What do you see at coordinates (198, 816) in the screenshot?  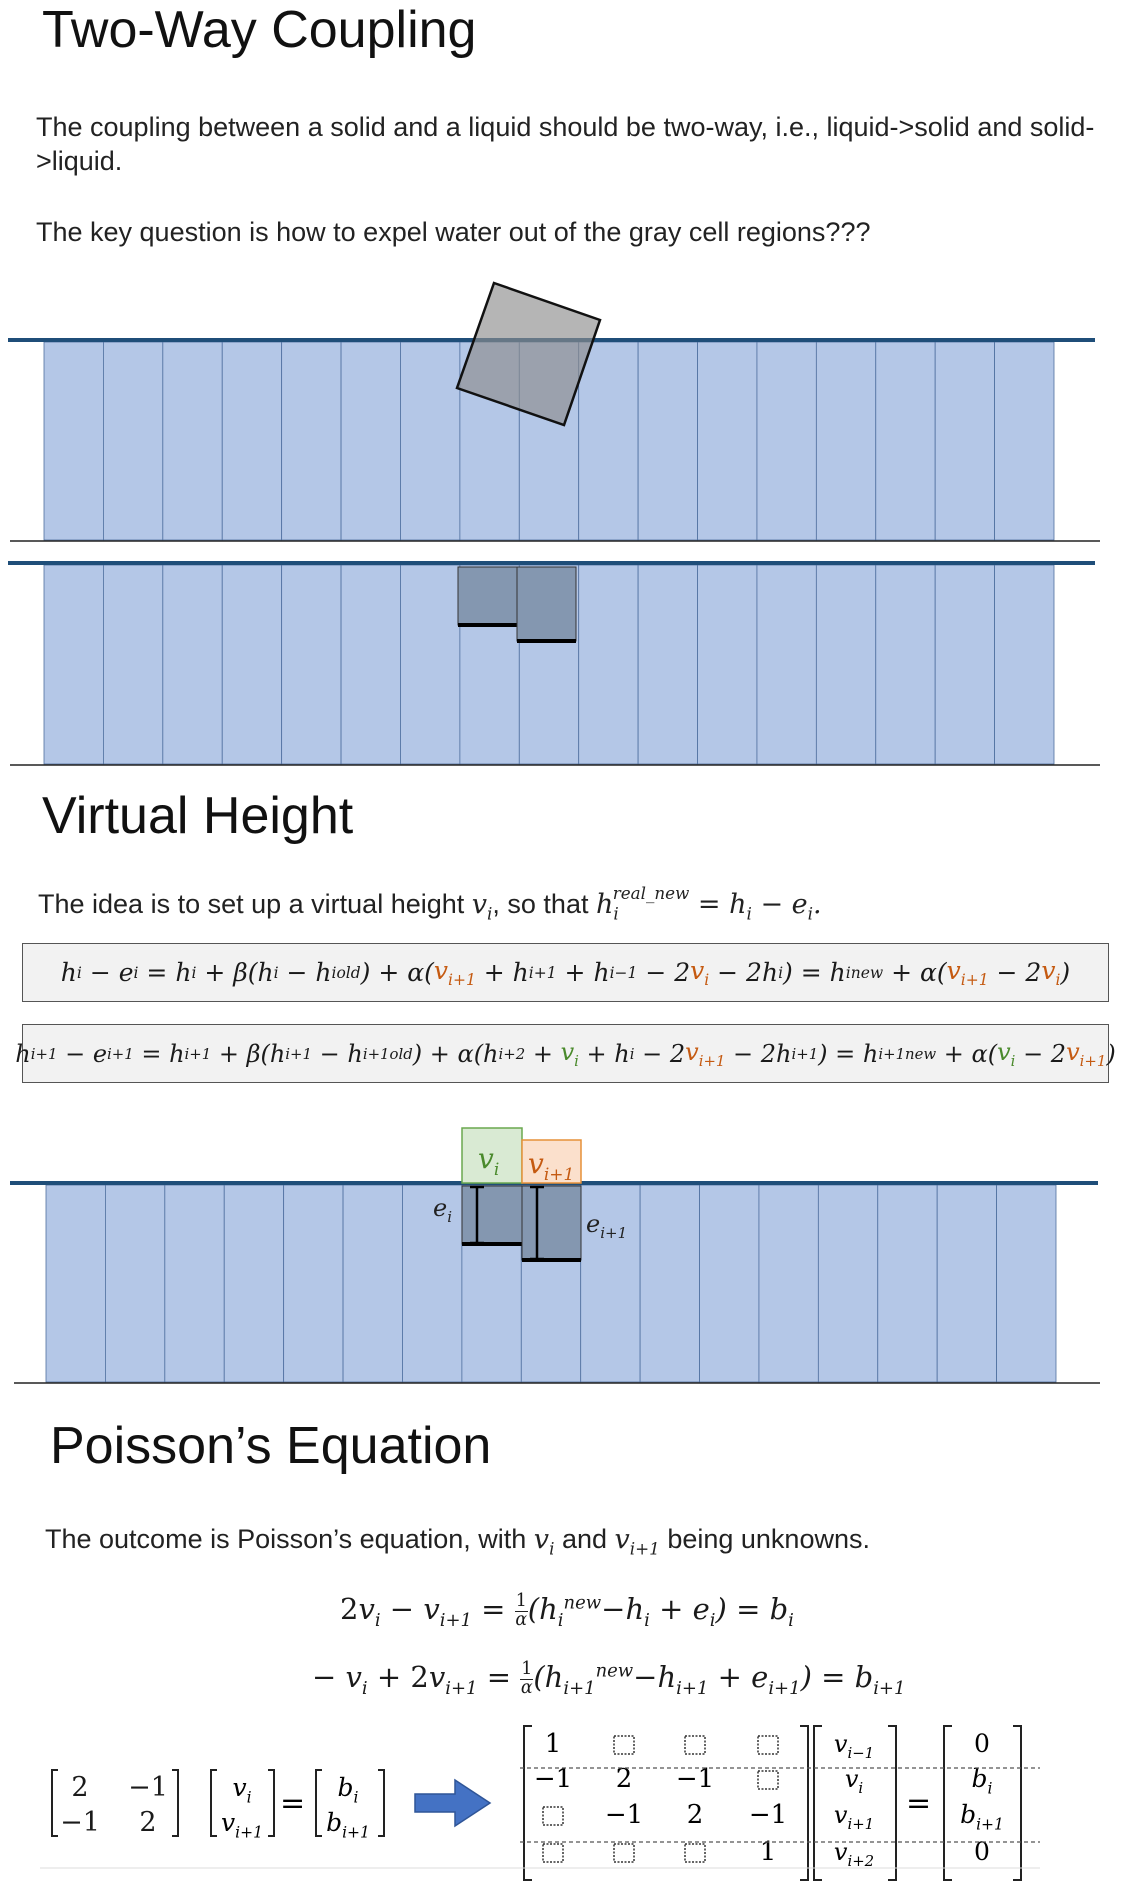 I see `title-virtual-height: Virtual Height` at bounding box center [198, 816].